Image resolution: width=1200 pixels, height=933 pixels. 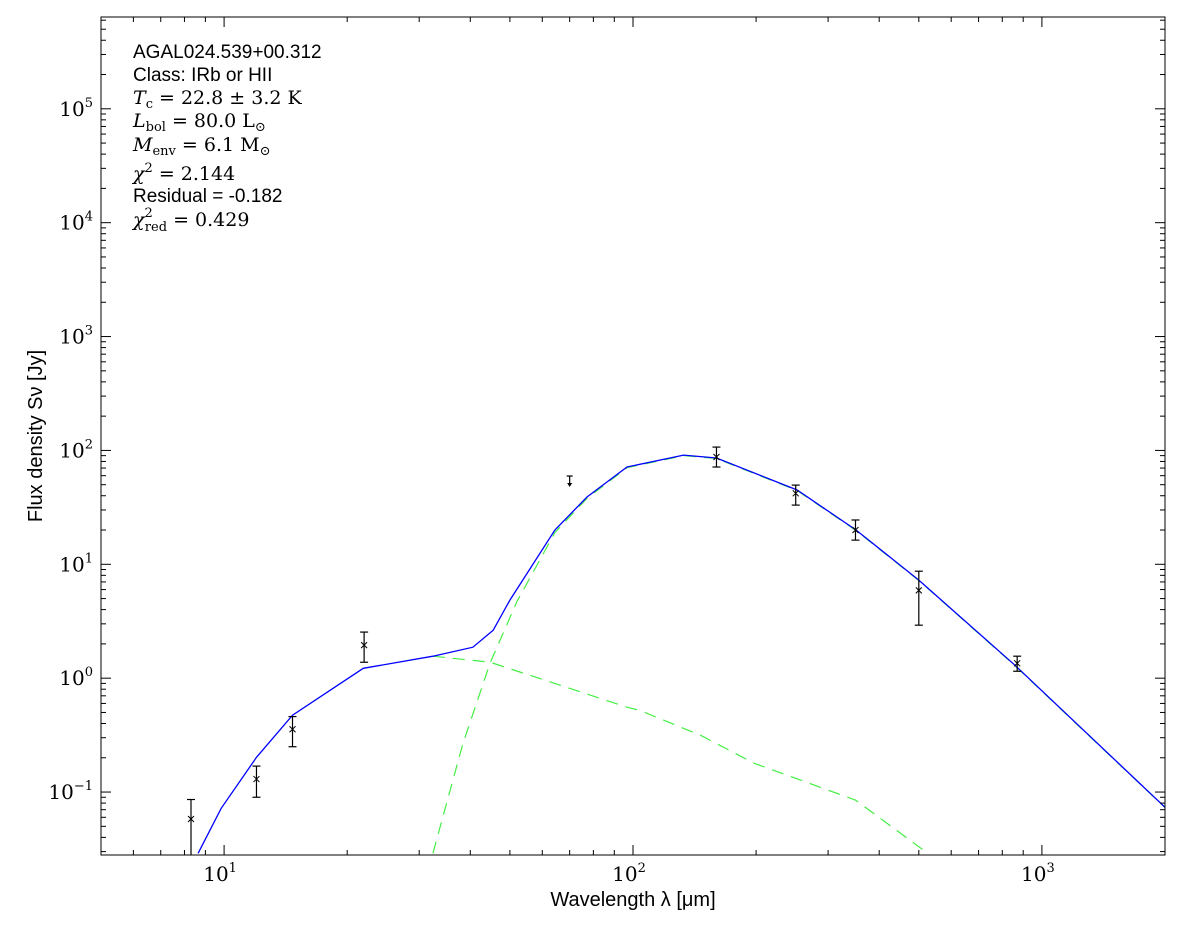 I want to click on y-tick-label: 10⁵, so click(x=76, y=108).